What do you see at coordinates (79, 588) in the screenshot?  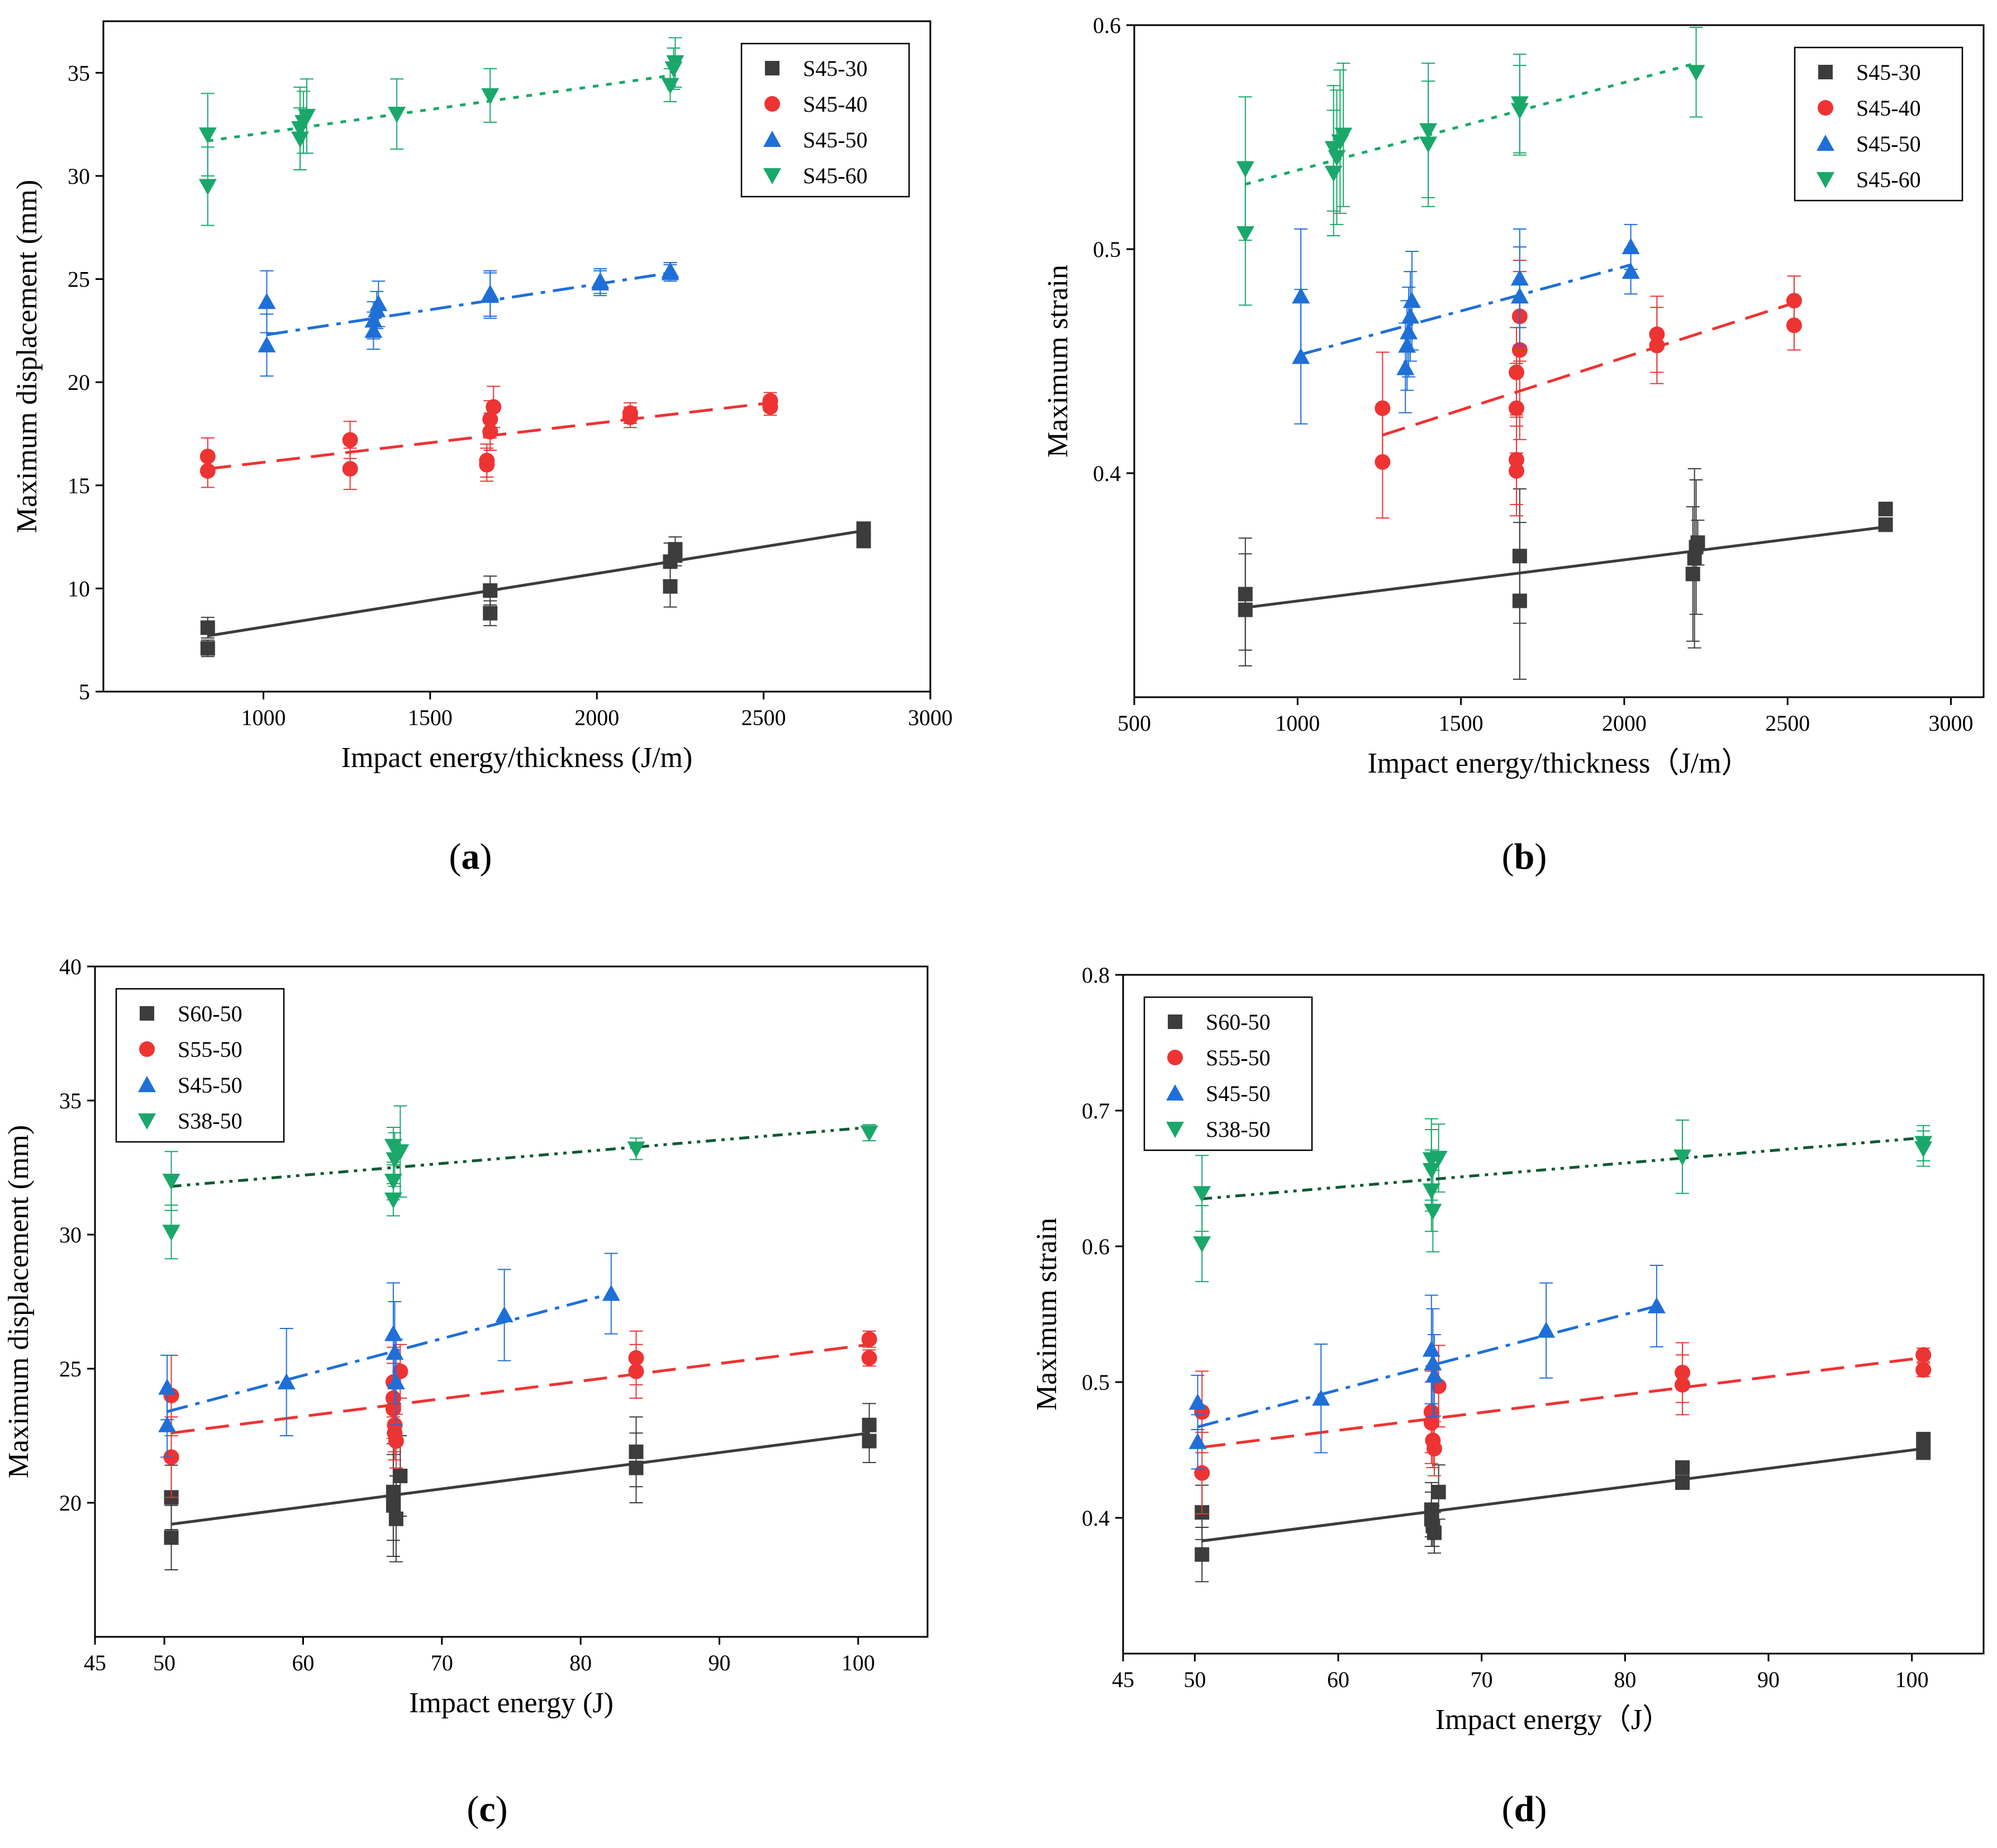 I see `y-tick-label: 10` at bounding box center [79, 588].